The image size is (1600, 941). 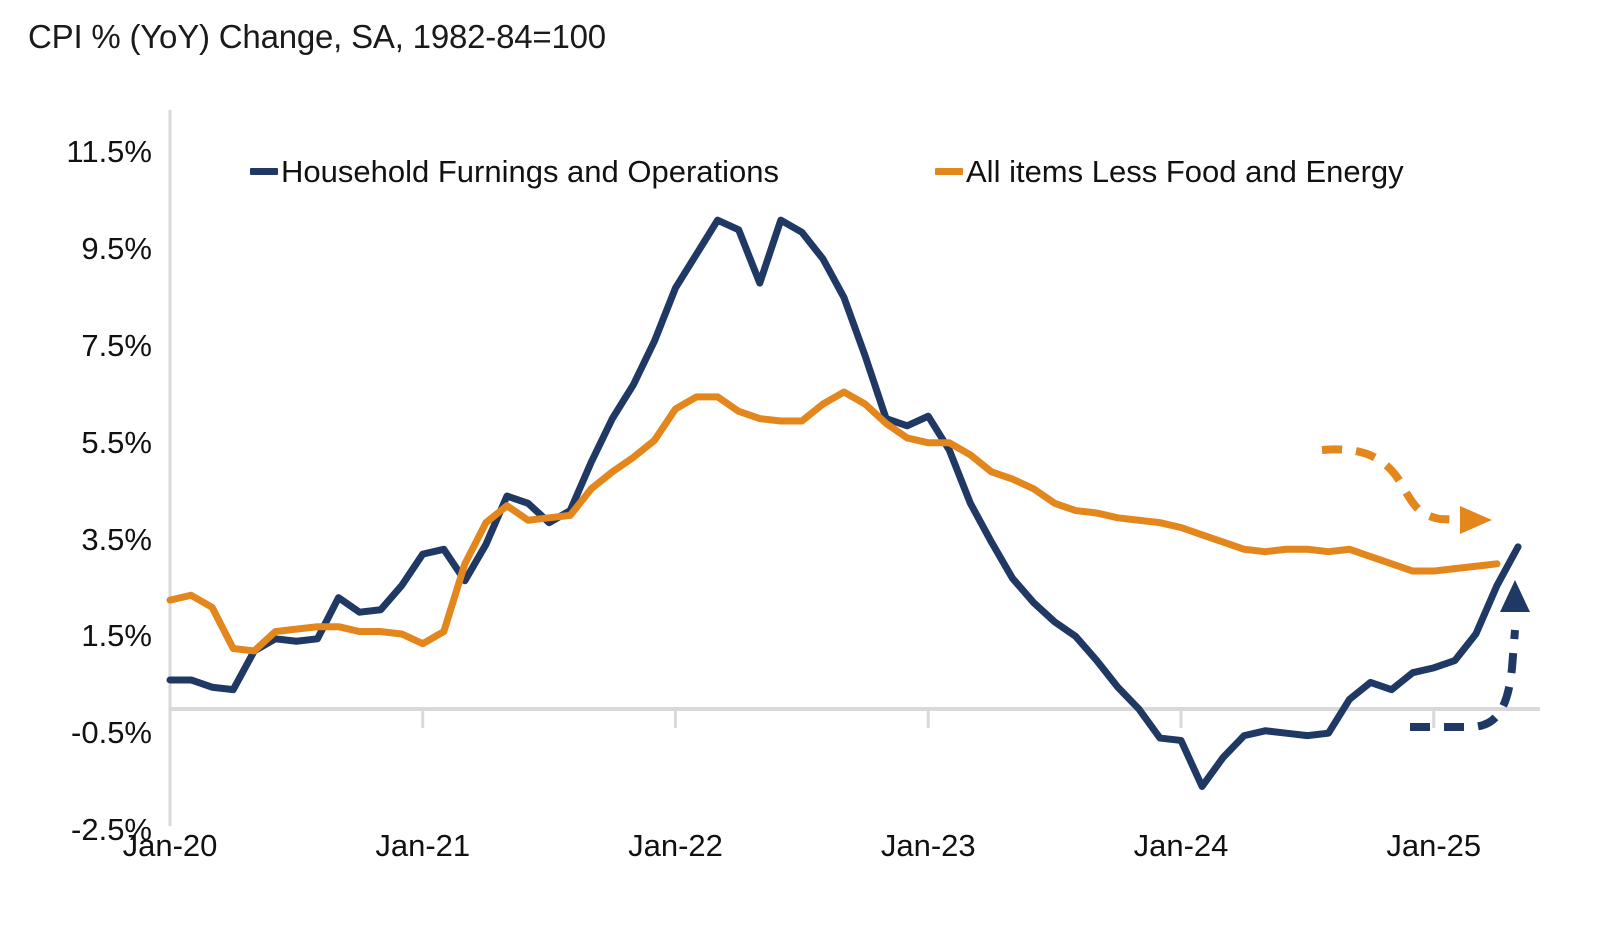 I want to click on x-axis-tick-label: Jan-24, so click(x=1181, y=845).